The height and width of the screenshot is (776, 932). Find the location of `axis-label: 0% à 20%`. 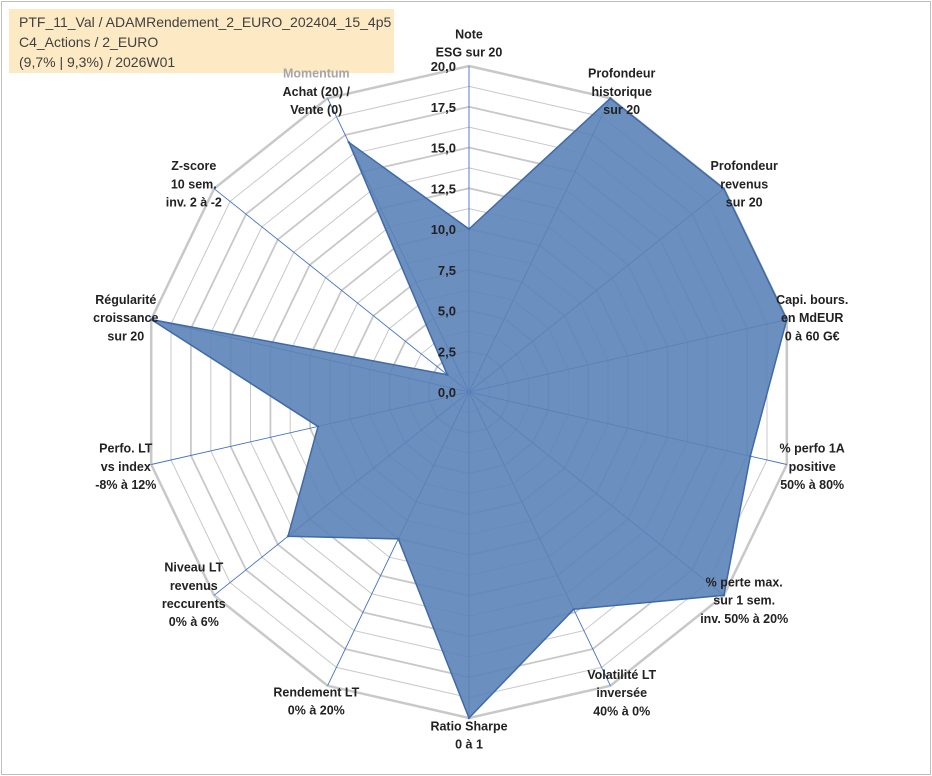

axis-label: 0% à 20% is located at coordinates (316, 711).